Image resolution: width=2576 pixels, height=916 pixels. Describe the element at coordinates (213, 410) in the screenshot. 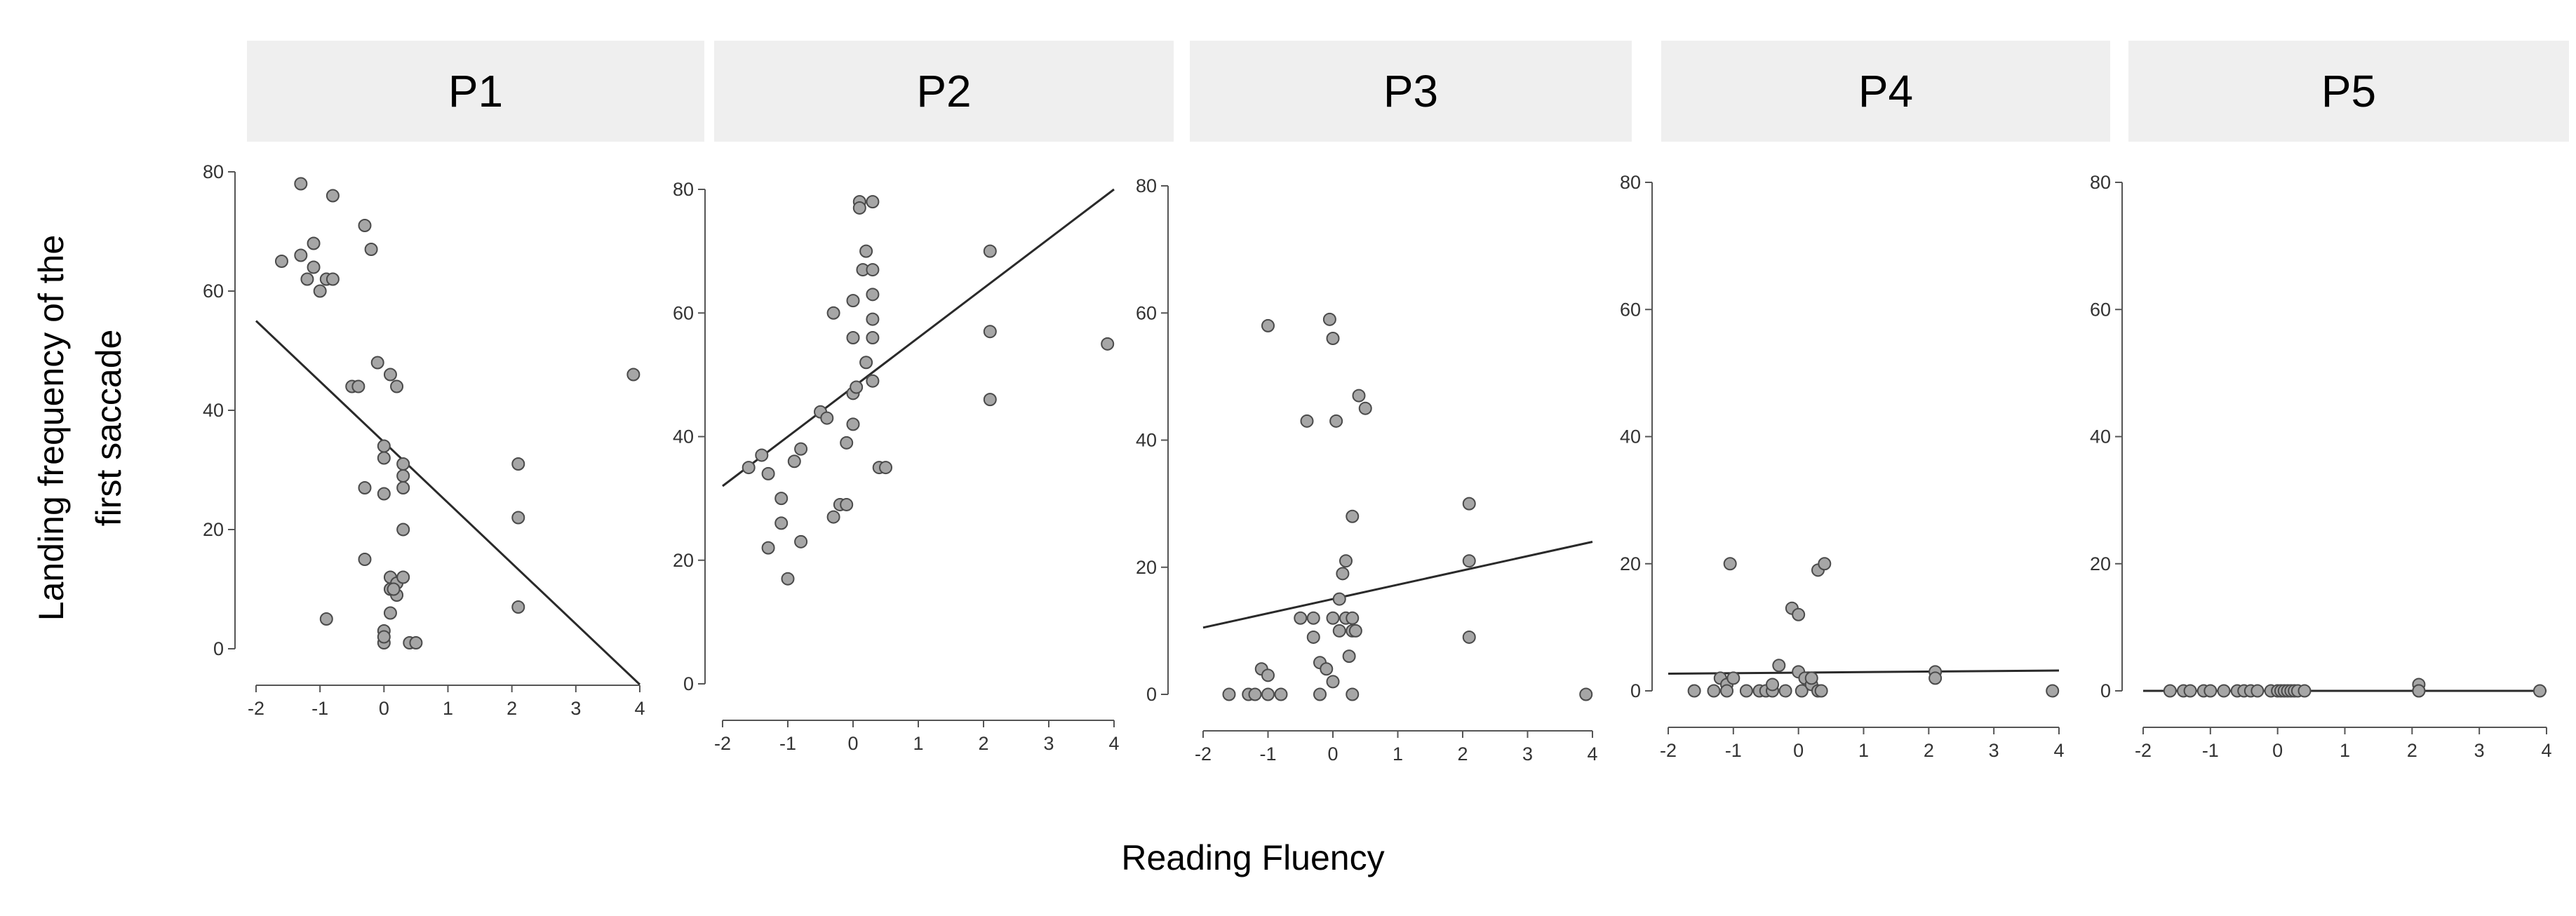

I see `y-tick-label-p1: 40` at that location.